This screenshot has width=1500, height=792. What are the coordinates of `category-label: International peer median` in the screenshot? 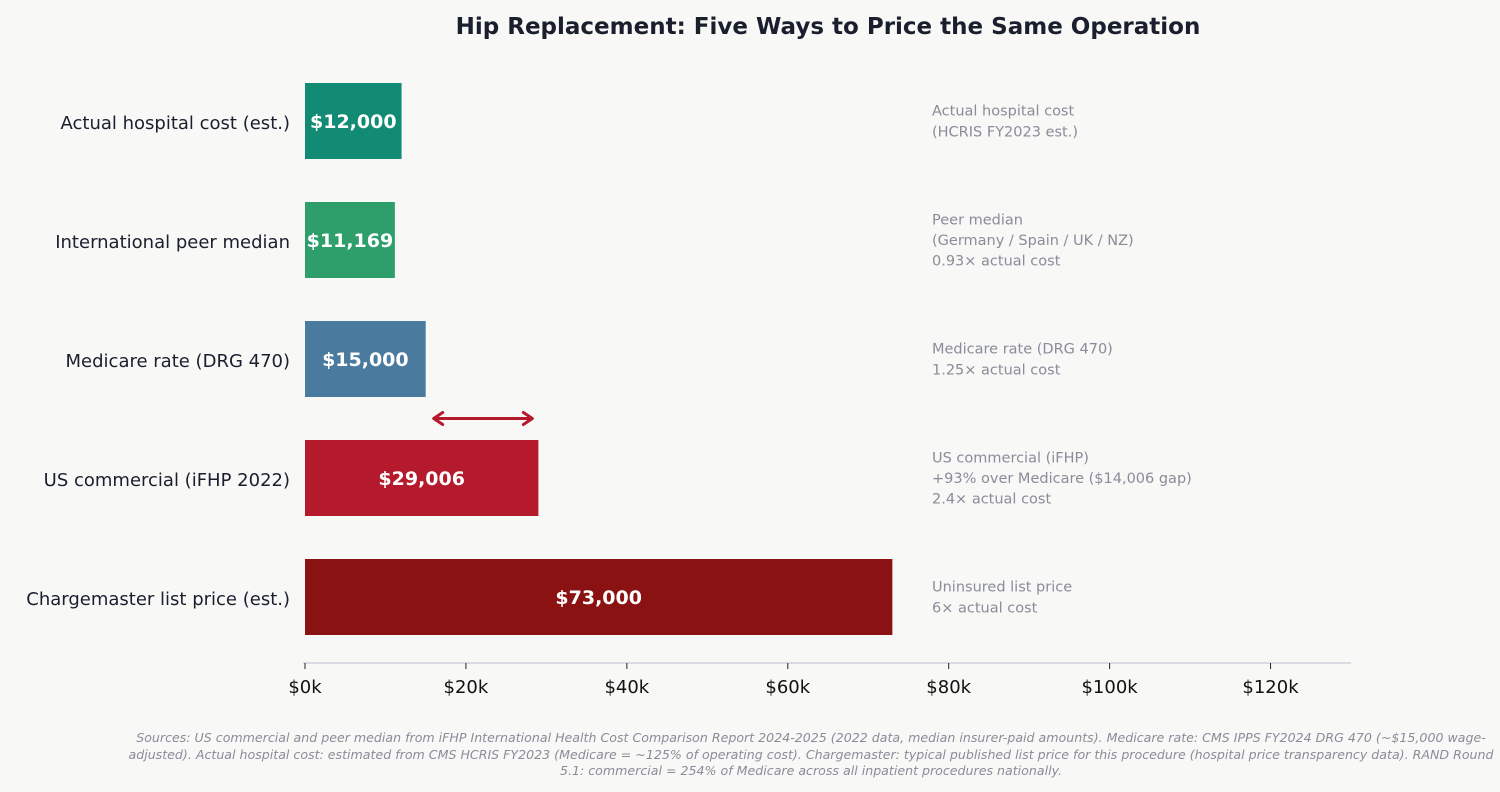 It's located at (172, 242).